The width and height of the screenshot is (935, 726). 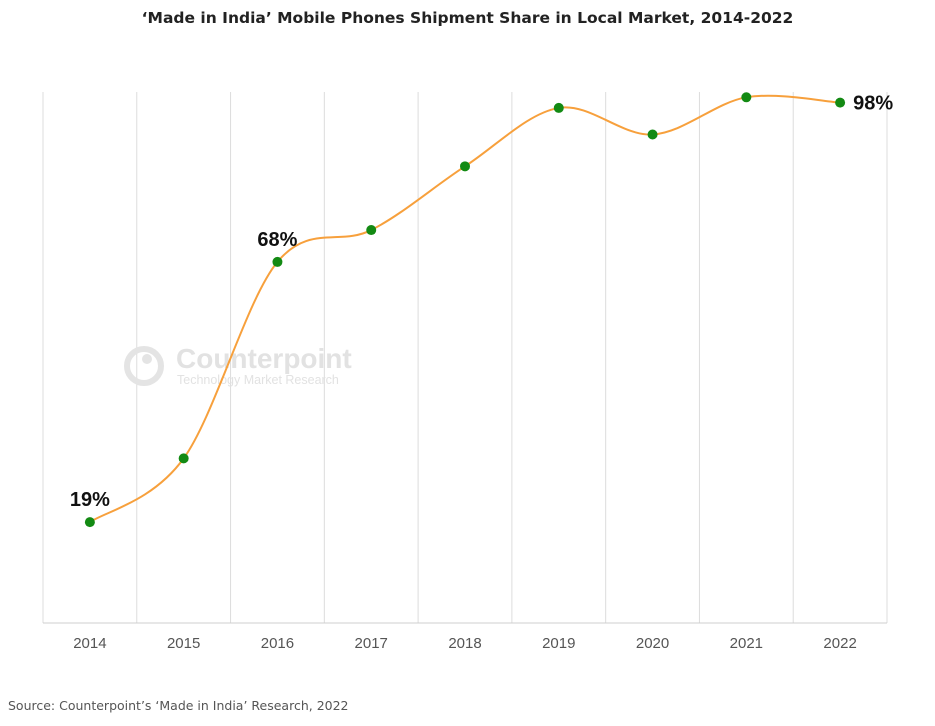 I want to click on x-tick-label: 2014, so click(x=89, y=643).